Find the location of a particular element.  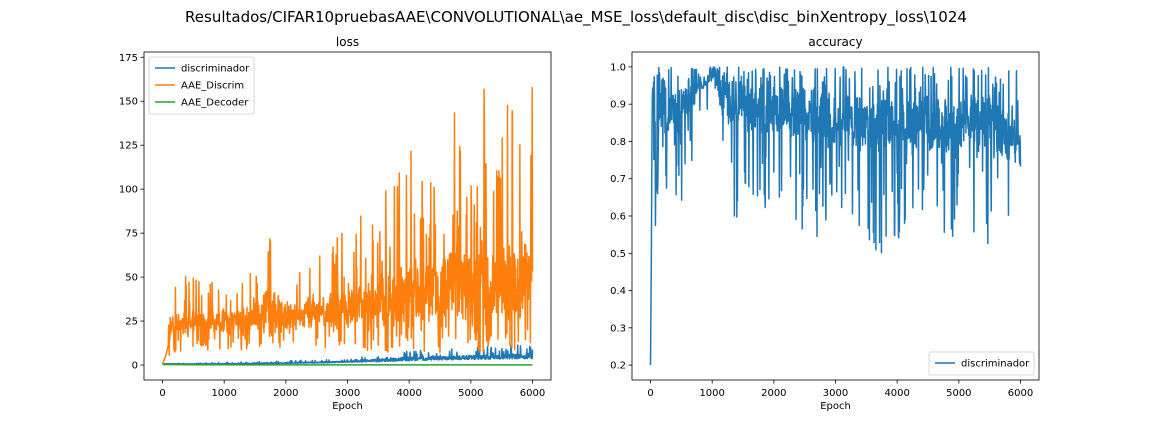

y-tick-label: 0 is located at coordinates (135, 366).